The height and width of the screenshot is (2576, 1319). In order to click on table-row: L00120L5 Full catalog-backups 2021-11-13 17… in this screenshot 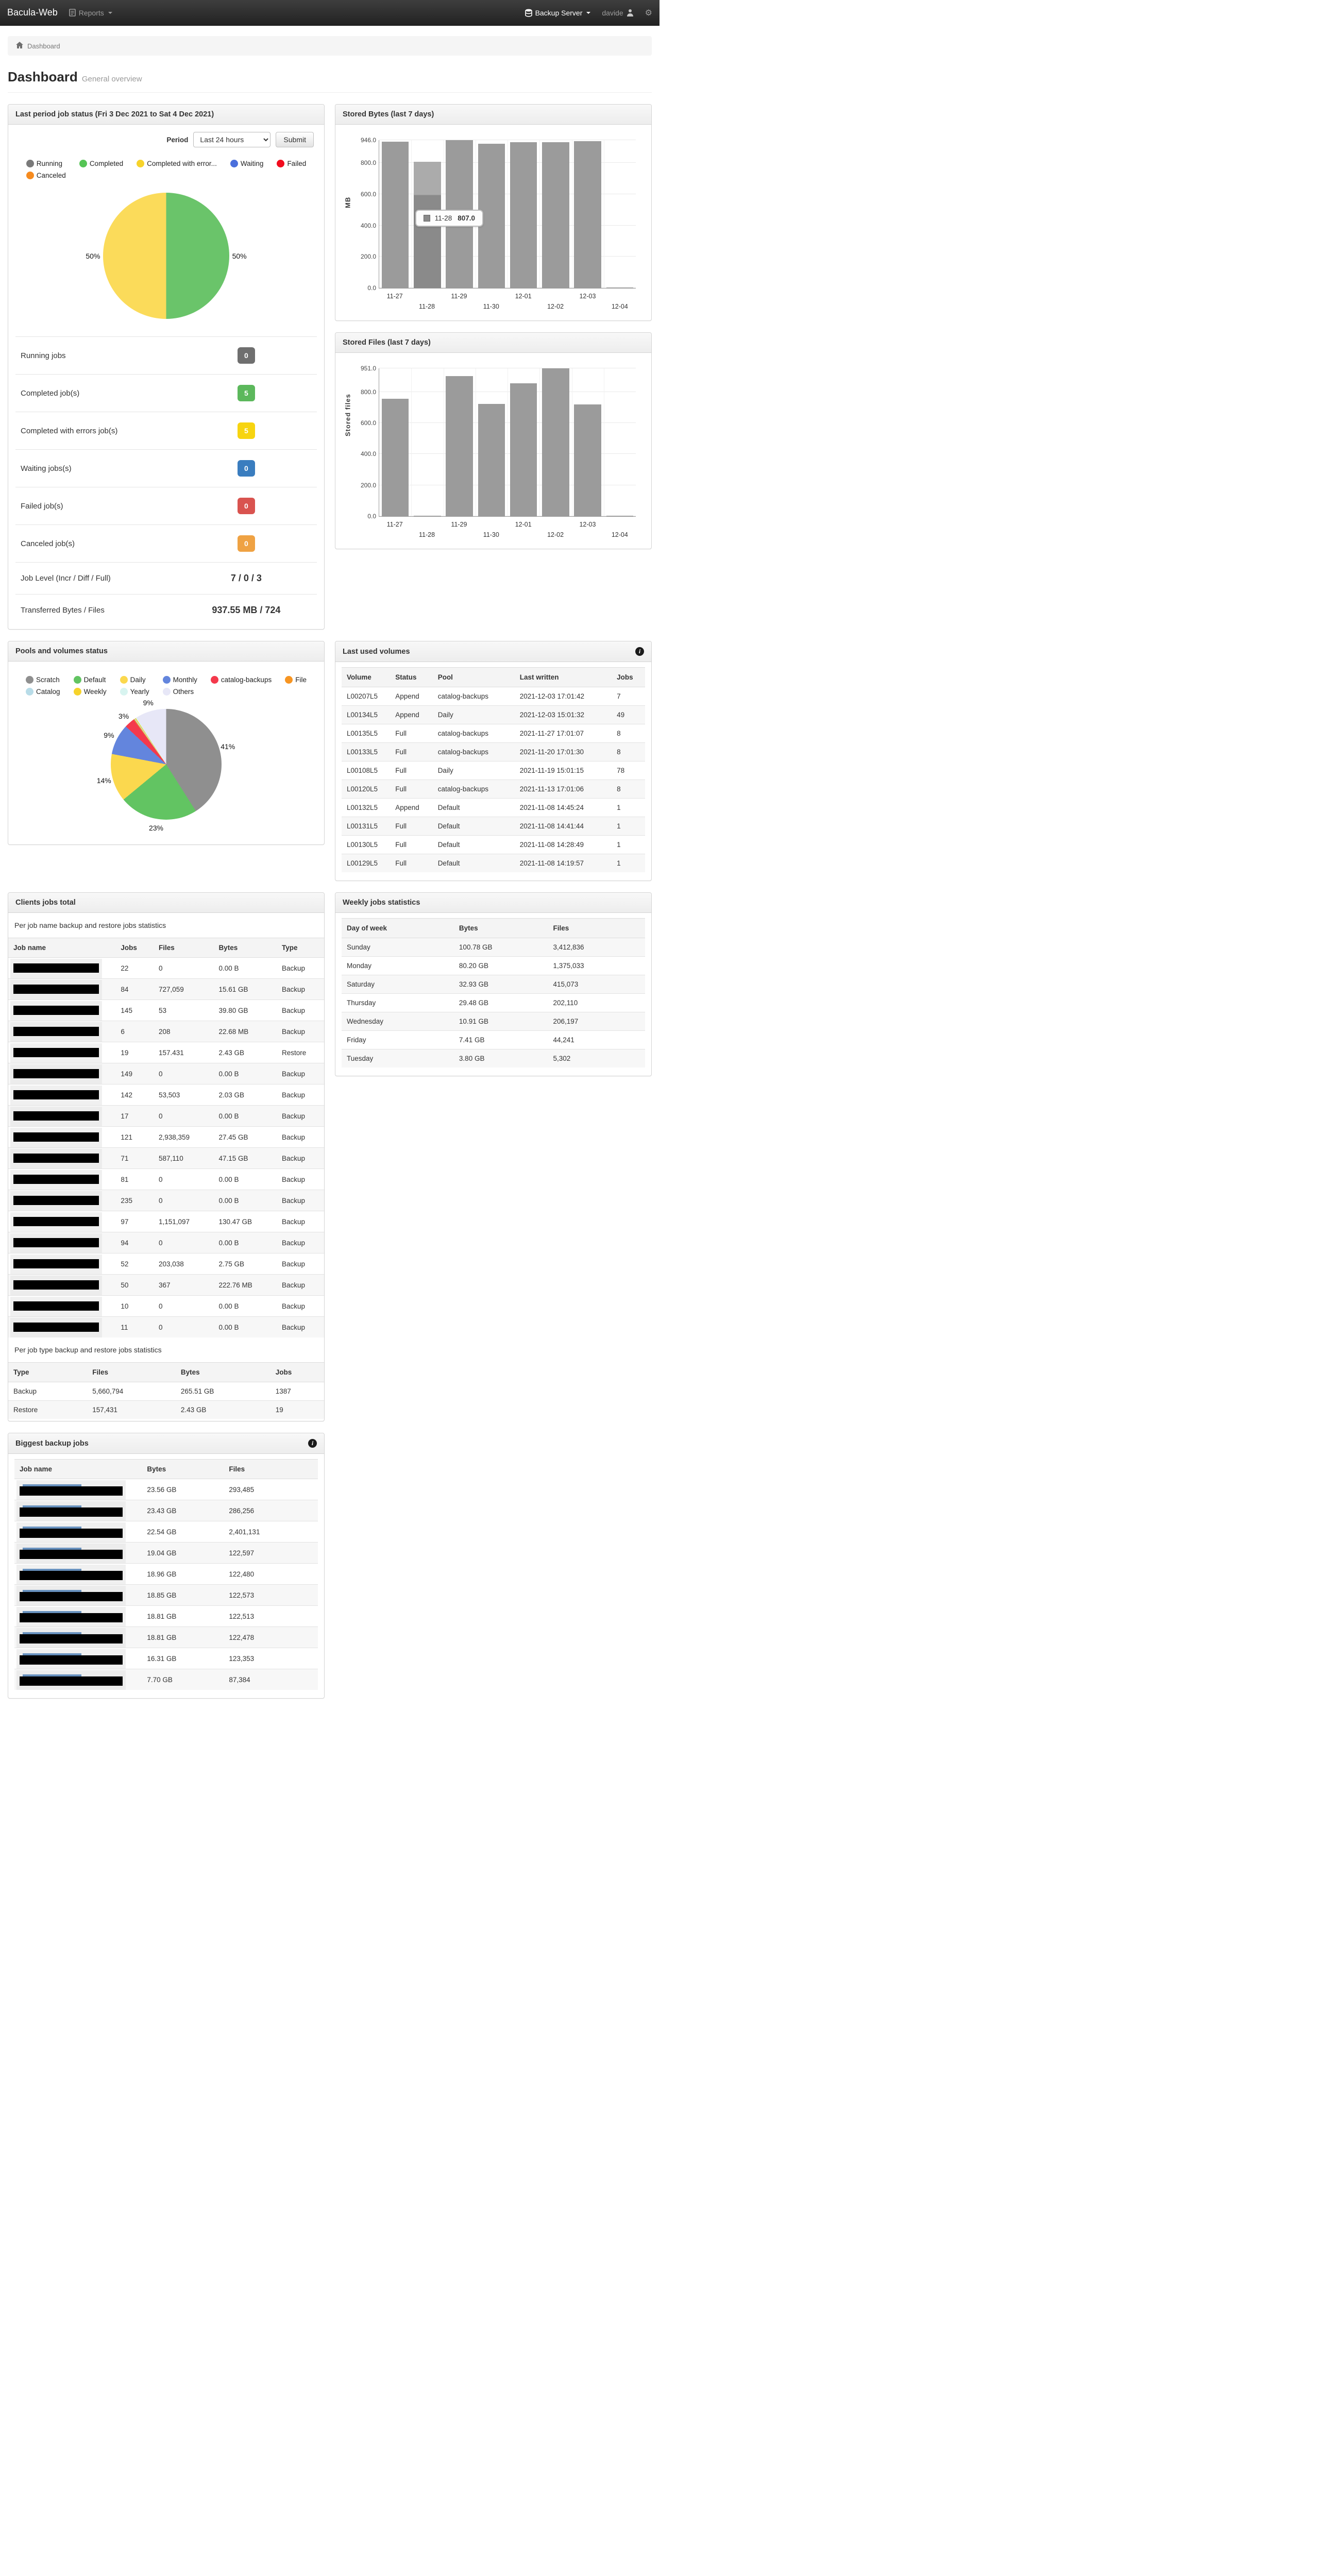, I will do `click(494, 789)`.